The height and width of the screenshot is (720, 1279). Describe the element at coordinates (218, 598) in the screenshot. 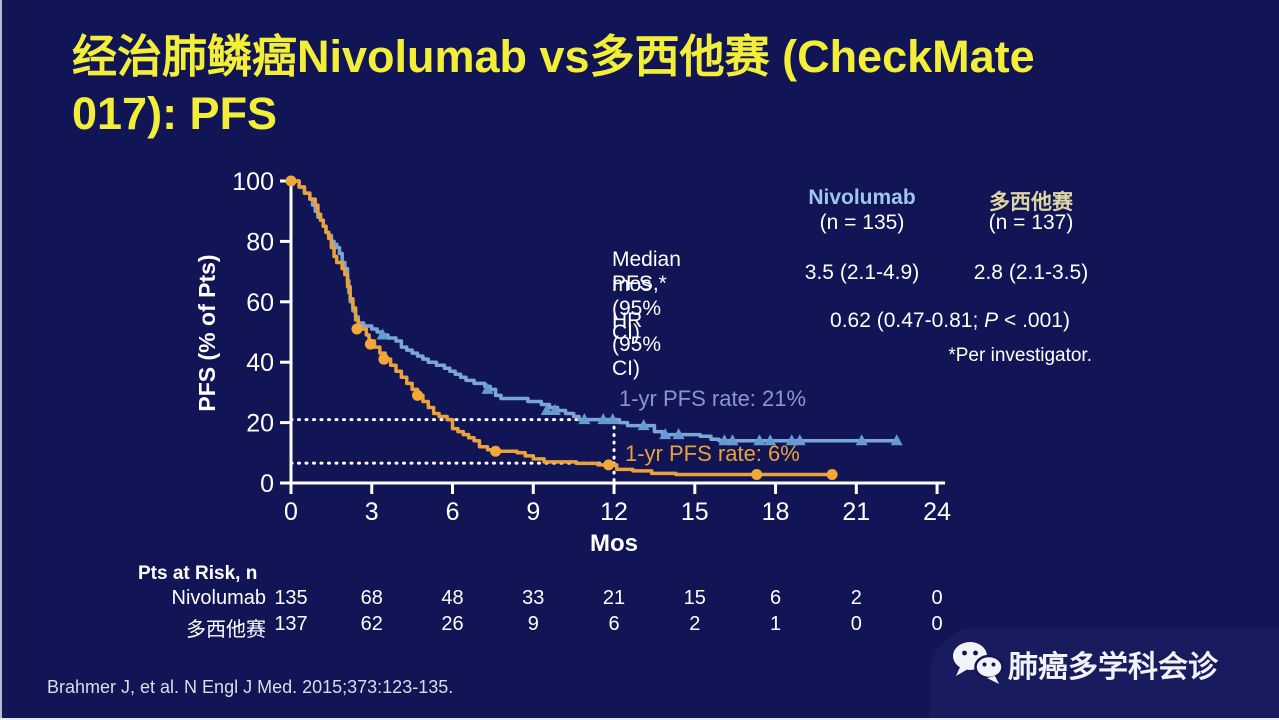

I see `risk-row-label: Nivolumab` at that location.